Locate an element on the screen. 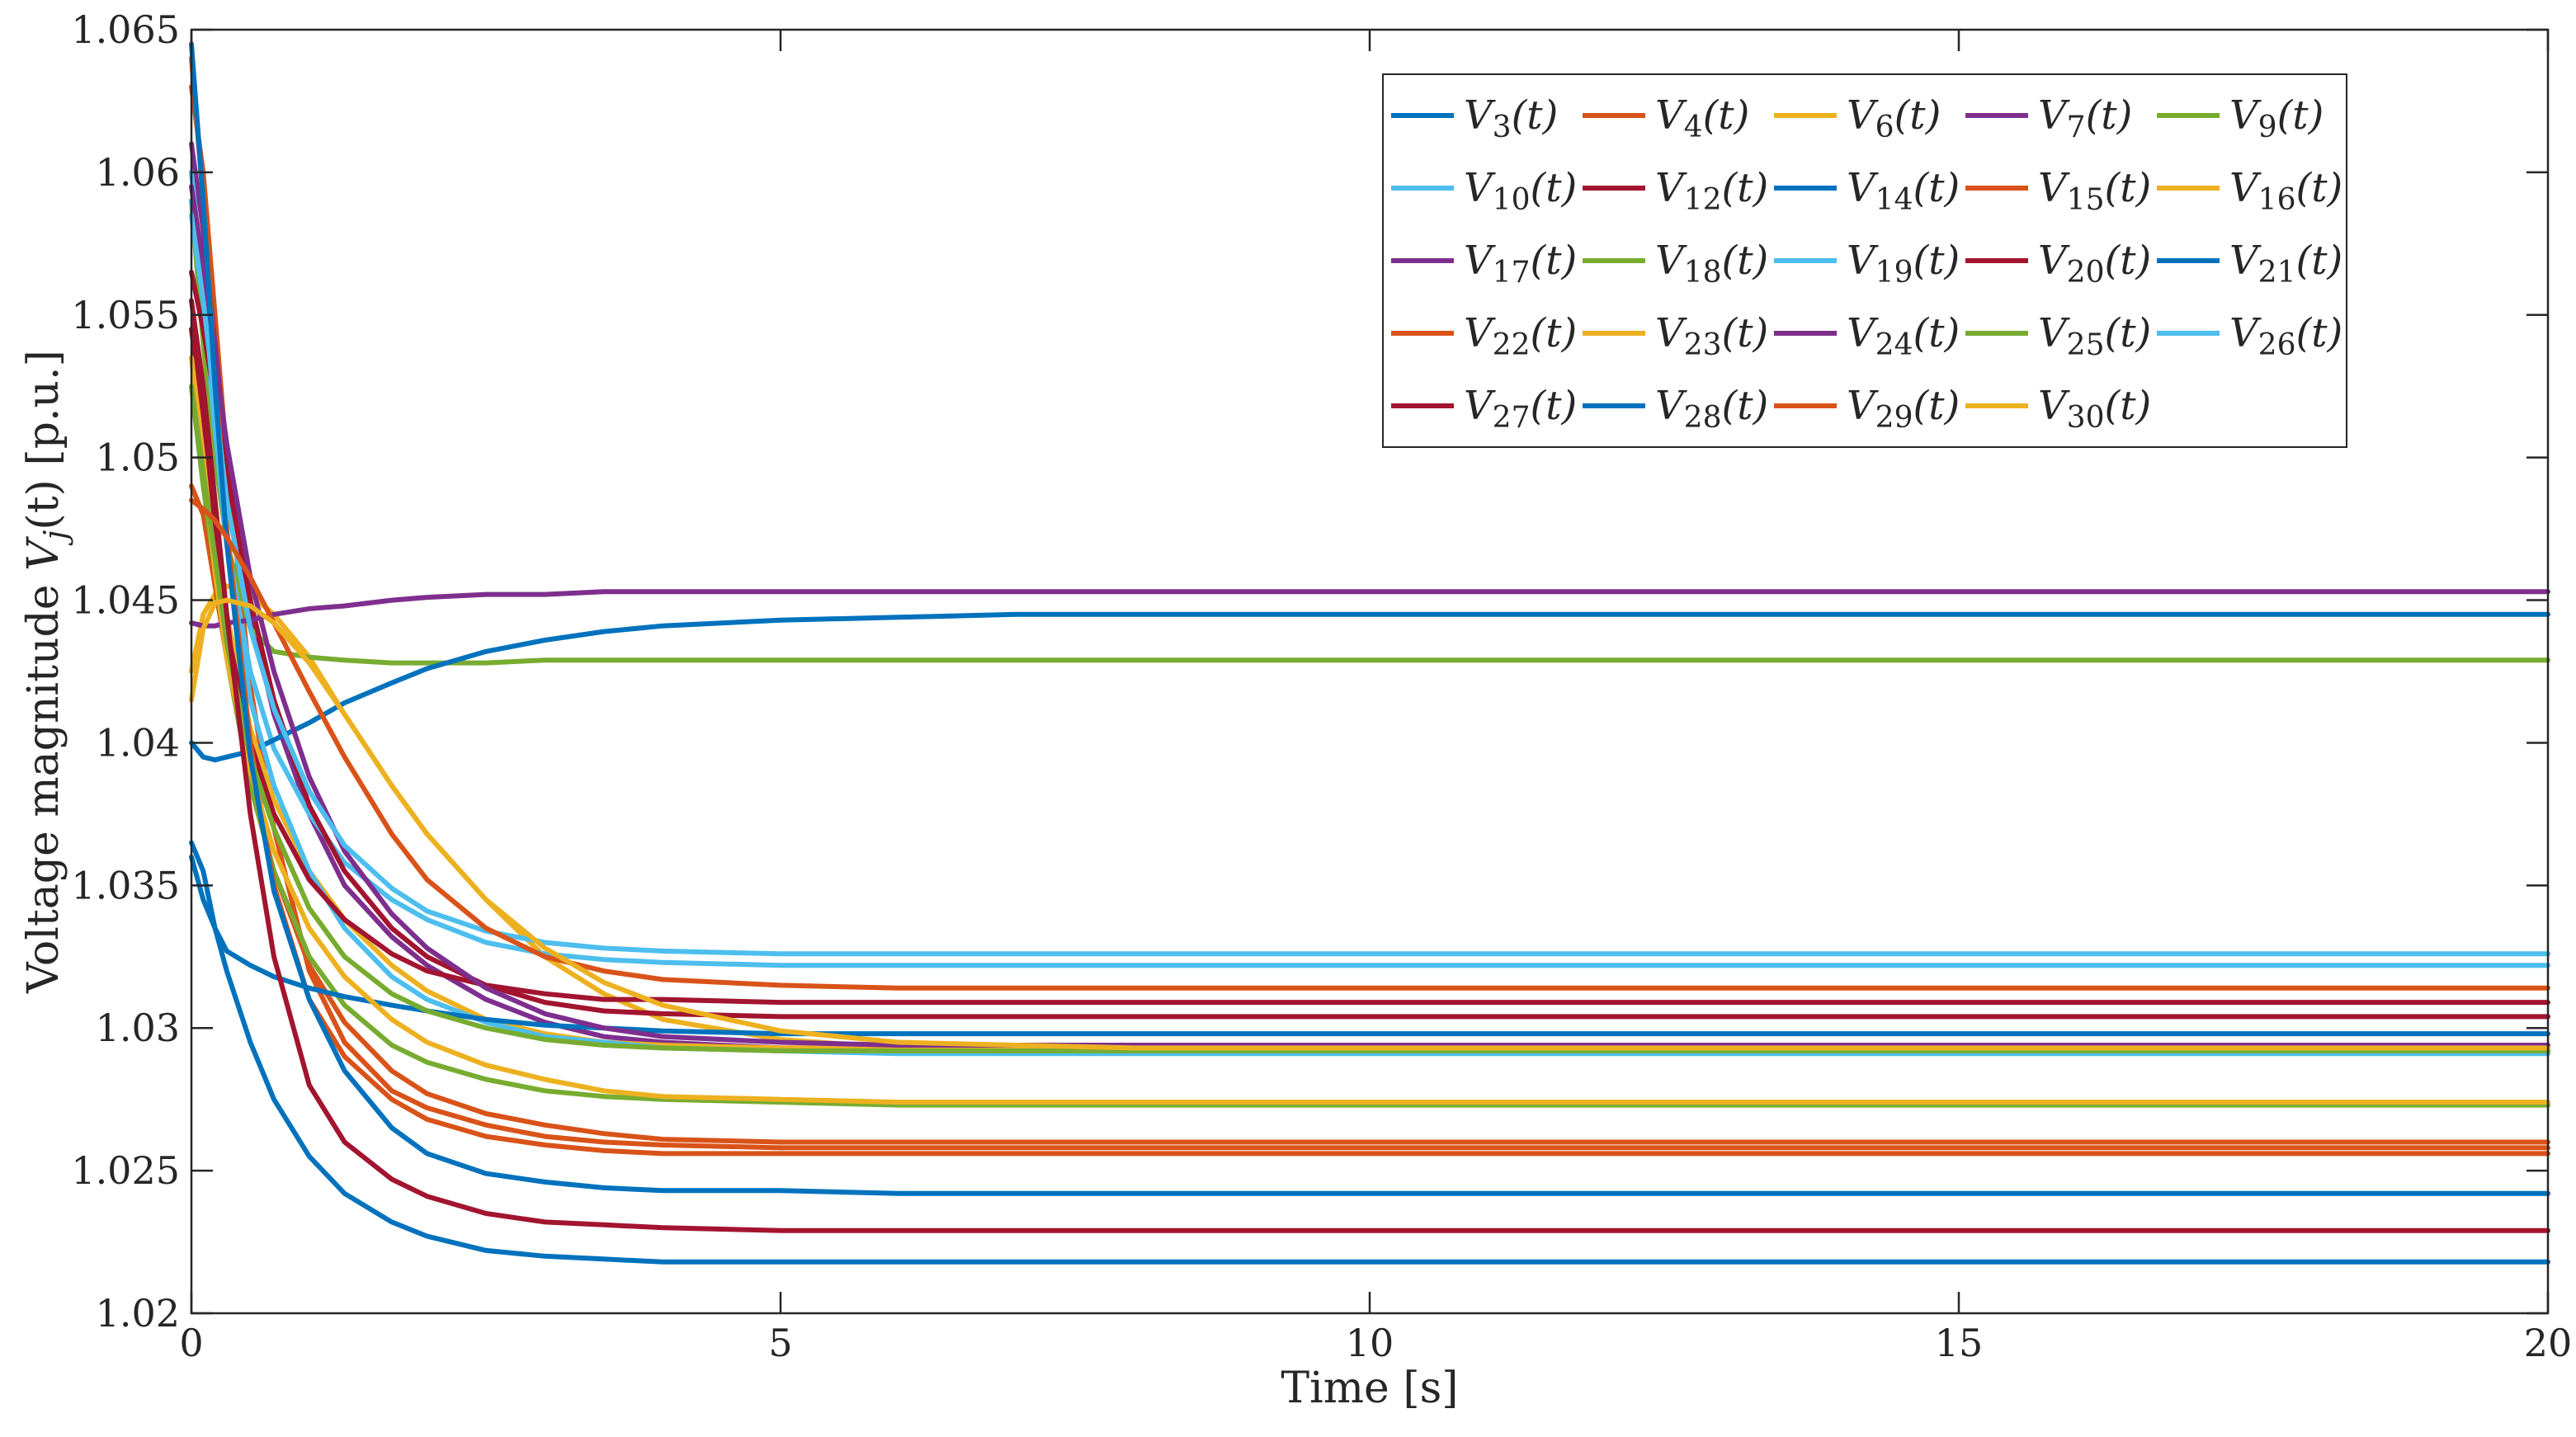 Image resolution: width=2576 pixels, height=1437 pixels. legend-label-v22: V22(t) is located at coordinates (1520, 336).